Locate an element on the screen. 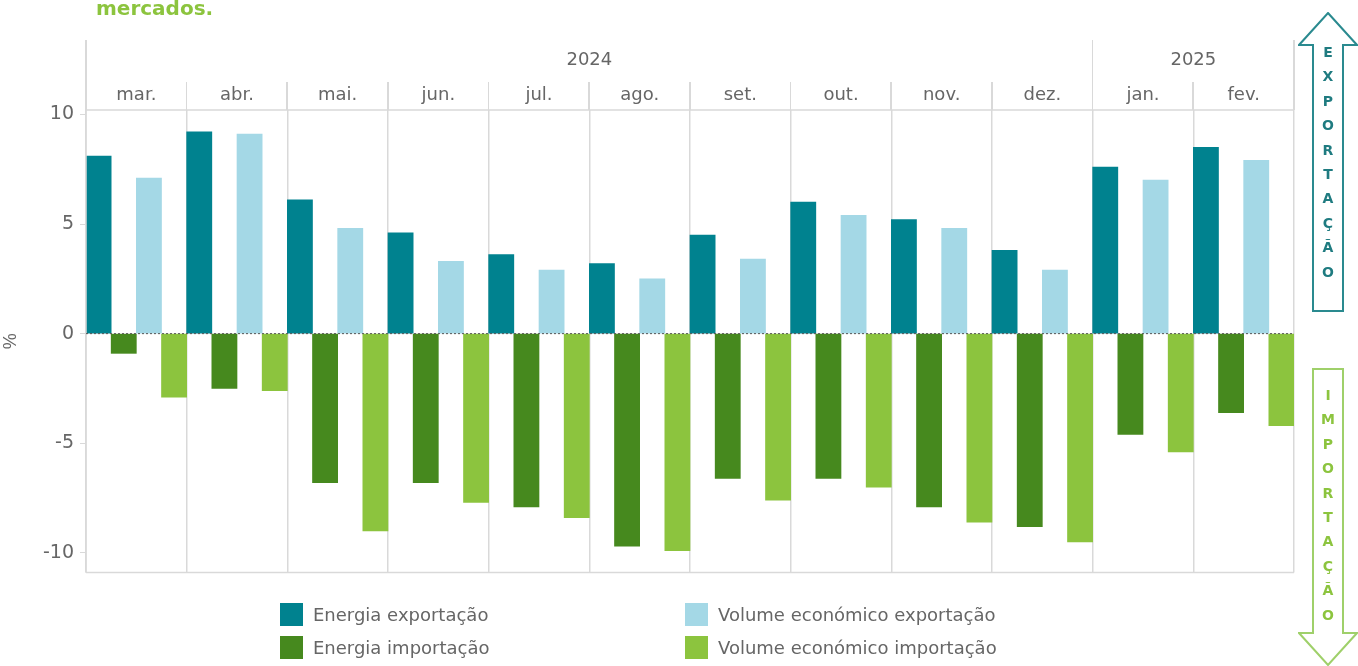 This screenshot has width=1358, height=666. chart-title: mercados. is located at coordinates (155, 10).